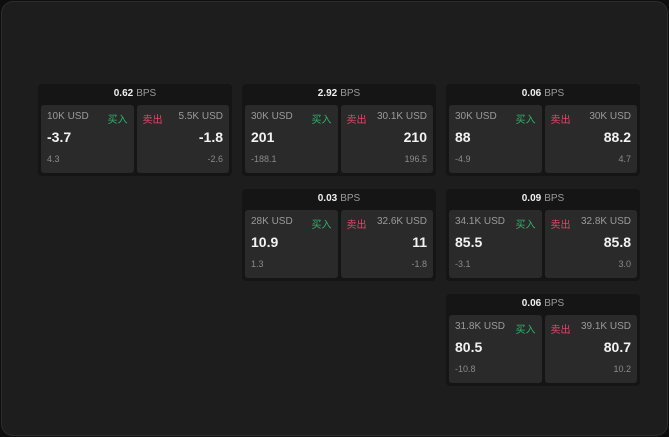 This screenshot has height=437, width=669. I want to click on ask-change: 3.0, so click(624, 264).